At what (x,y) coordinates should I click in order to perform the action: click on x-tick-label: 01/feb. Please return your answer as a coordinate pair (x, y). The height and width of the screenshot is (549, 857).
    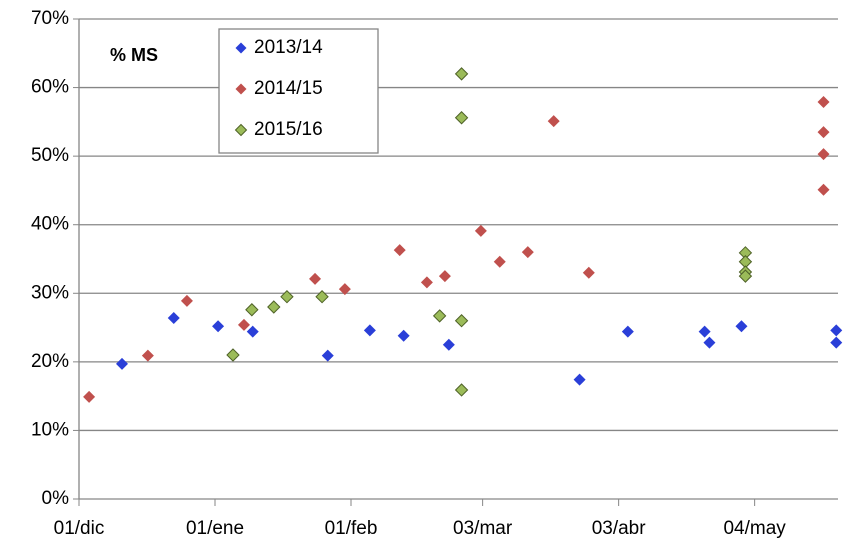
    Looking at the image, I should click on (351, 528).